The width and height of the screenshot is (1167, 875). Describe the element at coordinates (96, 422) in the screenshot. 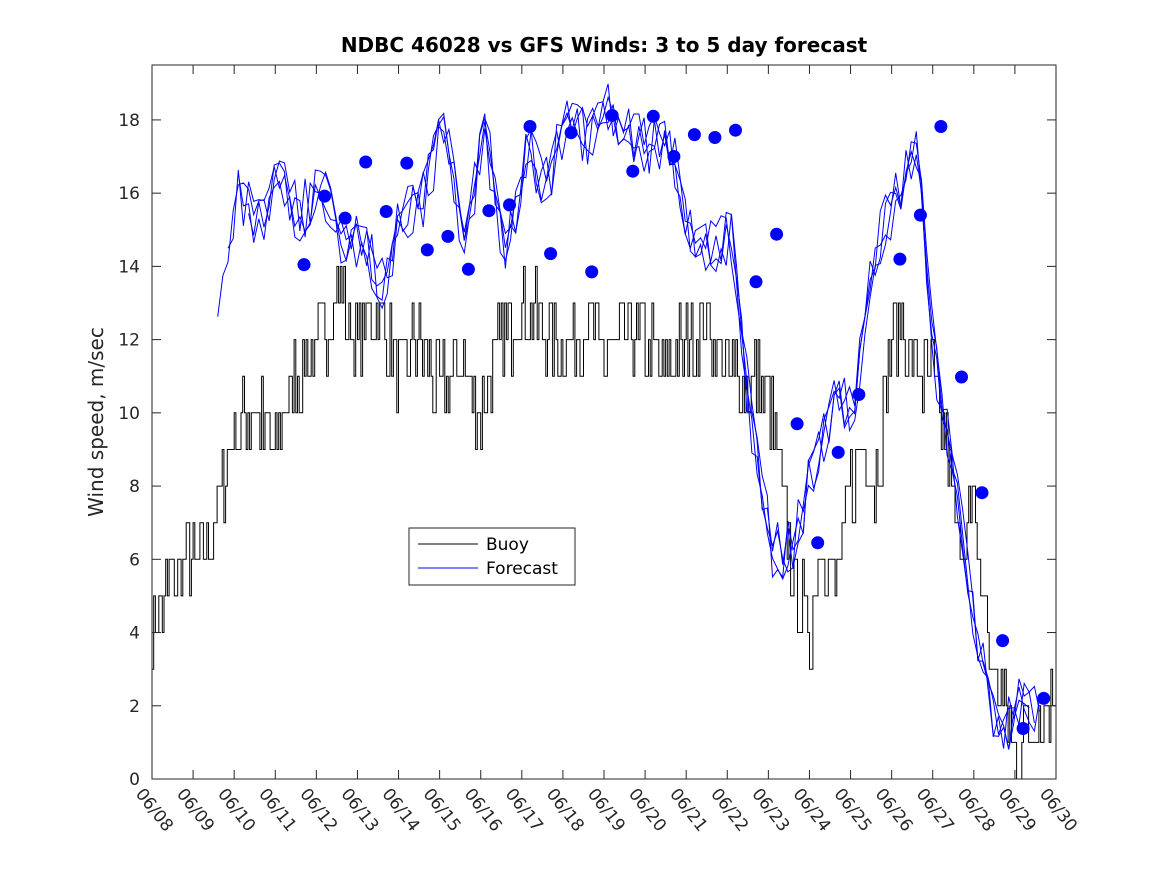

I see `y-axis-label: Wind speed, m/sec` at that location.